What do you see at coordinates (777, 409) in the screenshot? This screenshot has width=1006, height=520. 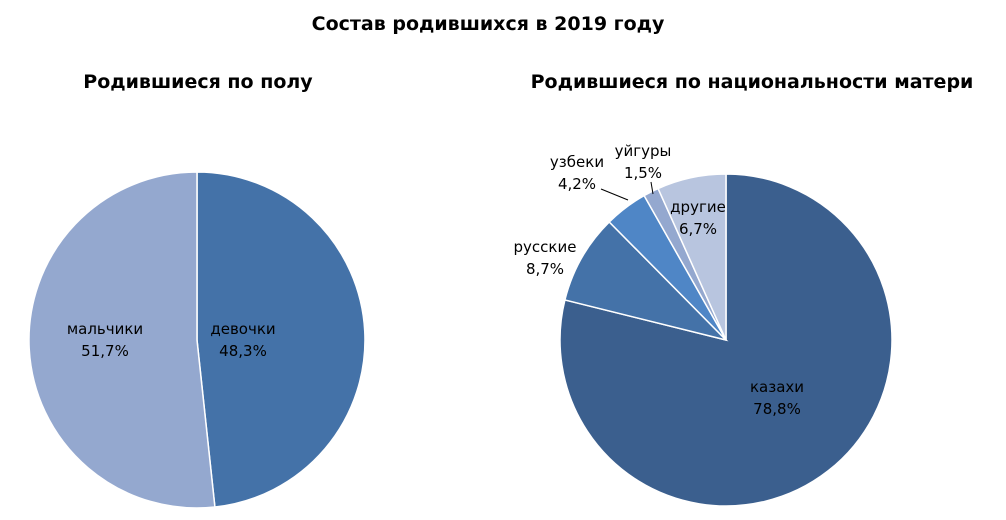 I see `slice-value-label: 78,8%` at bounding box center [777, 409].